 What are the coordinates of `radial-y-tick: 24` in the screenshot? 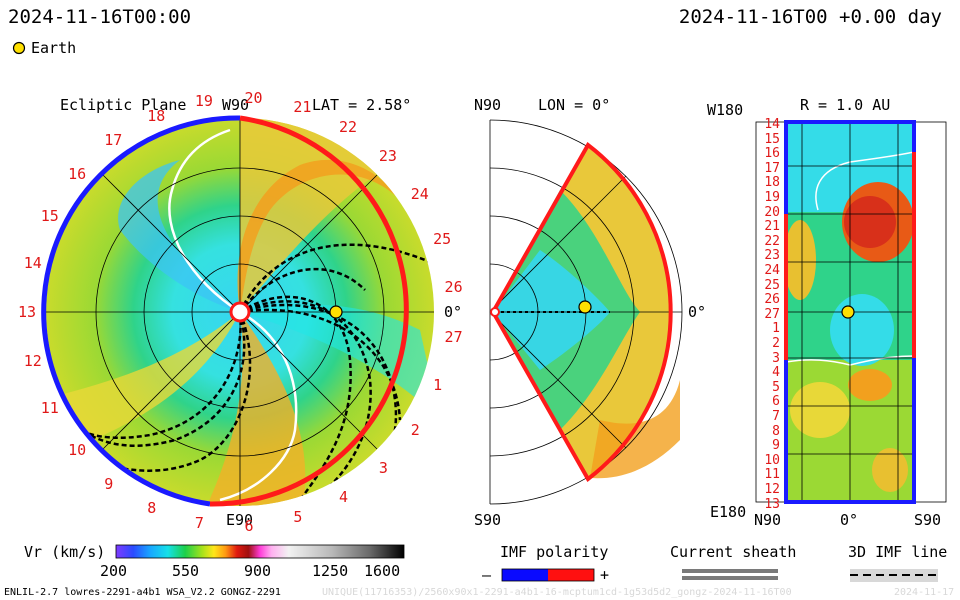 It's located at (772, 270).